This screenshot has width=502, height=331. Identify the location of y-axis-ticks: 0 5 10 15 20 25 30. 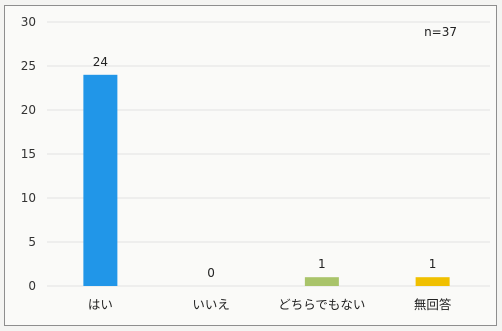
(28, 154).